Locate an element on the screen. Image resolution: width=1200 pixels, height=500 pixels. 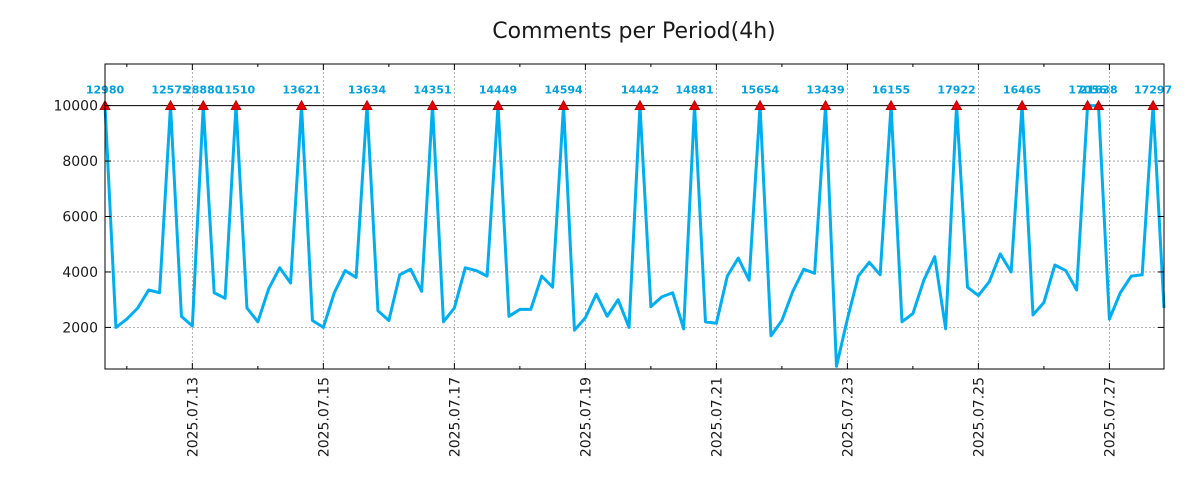
peak-label: 14351 is located at coordinates (432, 90).